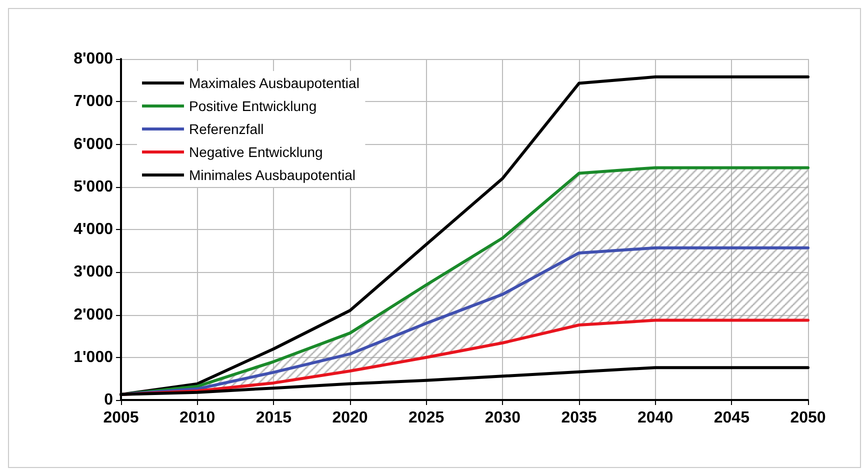  I want to click on x-tick-label: 2020, so click(350, 418).